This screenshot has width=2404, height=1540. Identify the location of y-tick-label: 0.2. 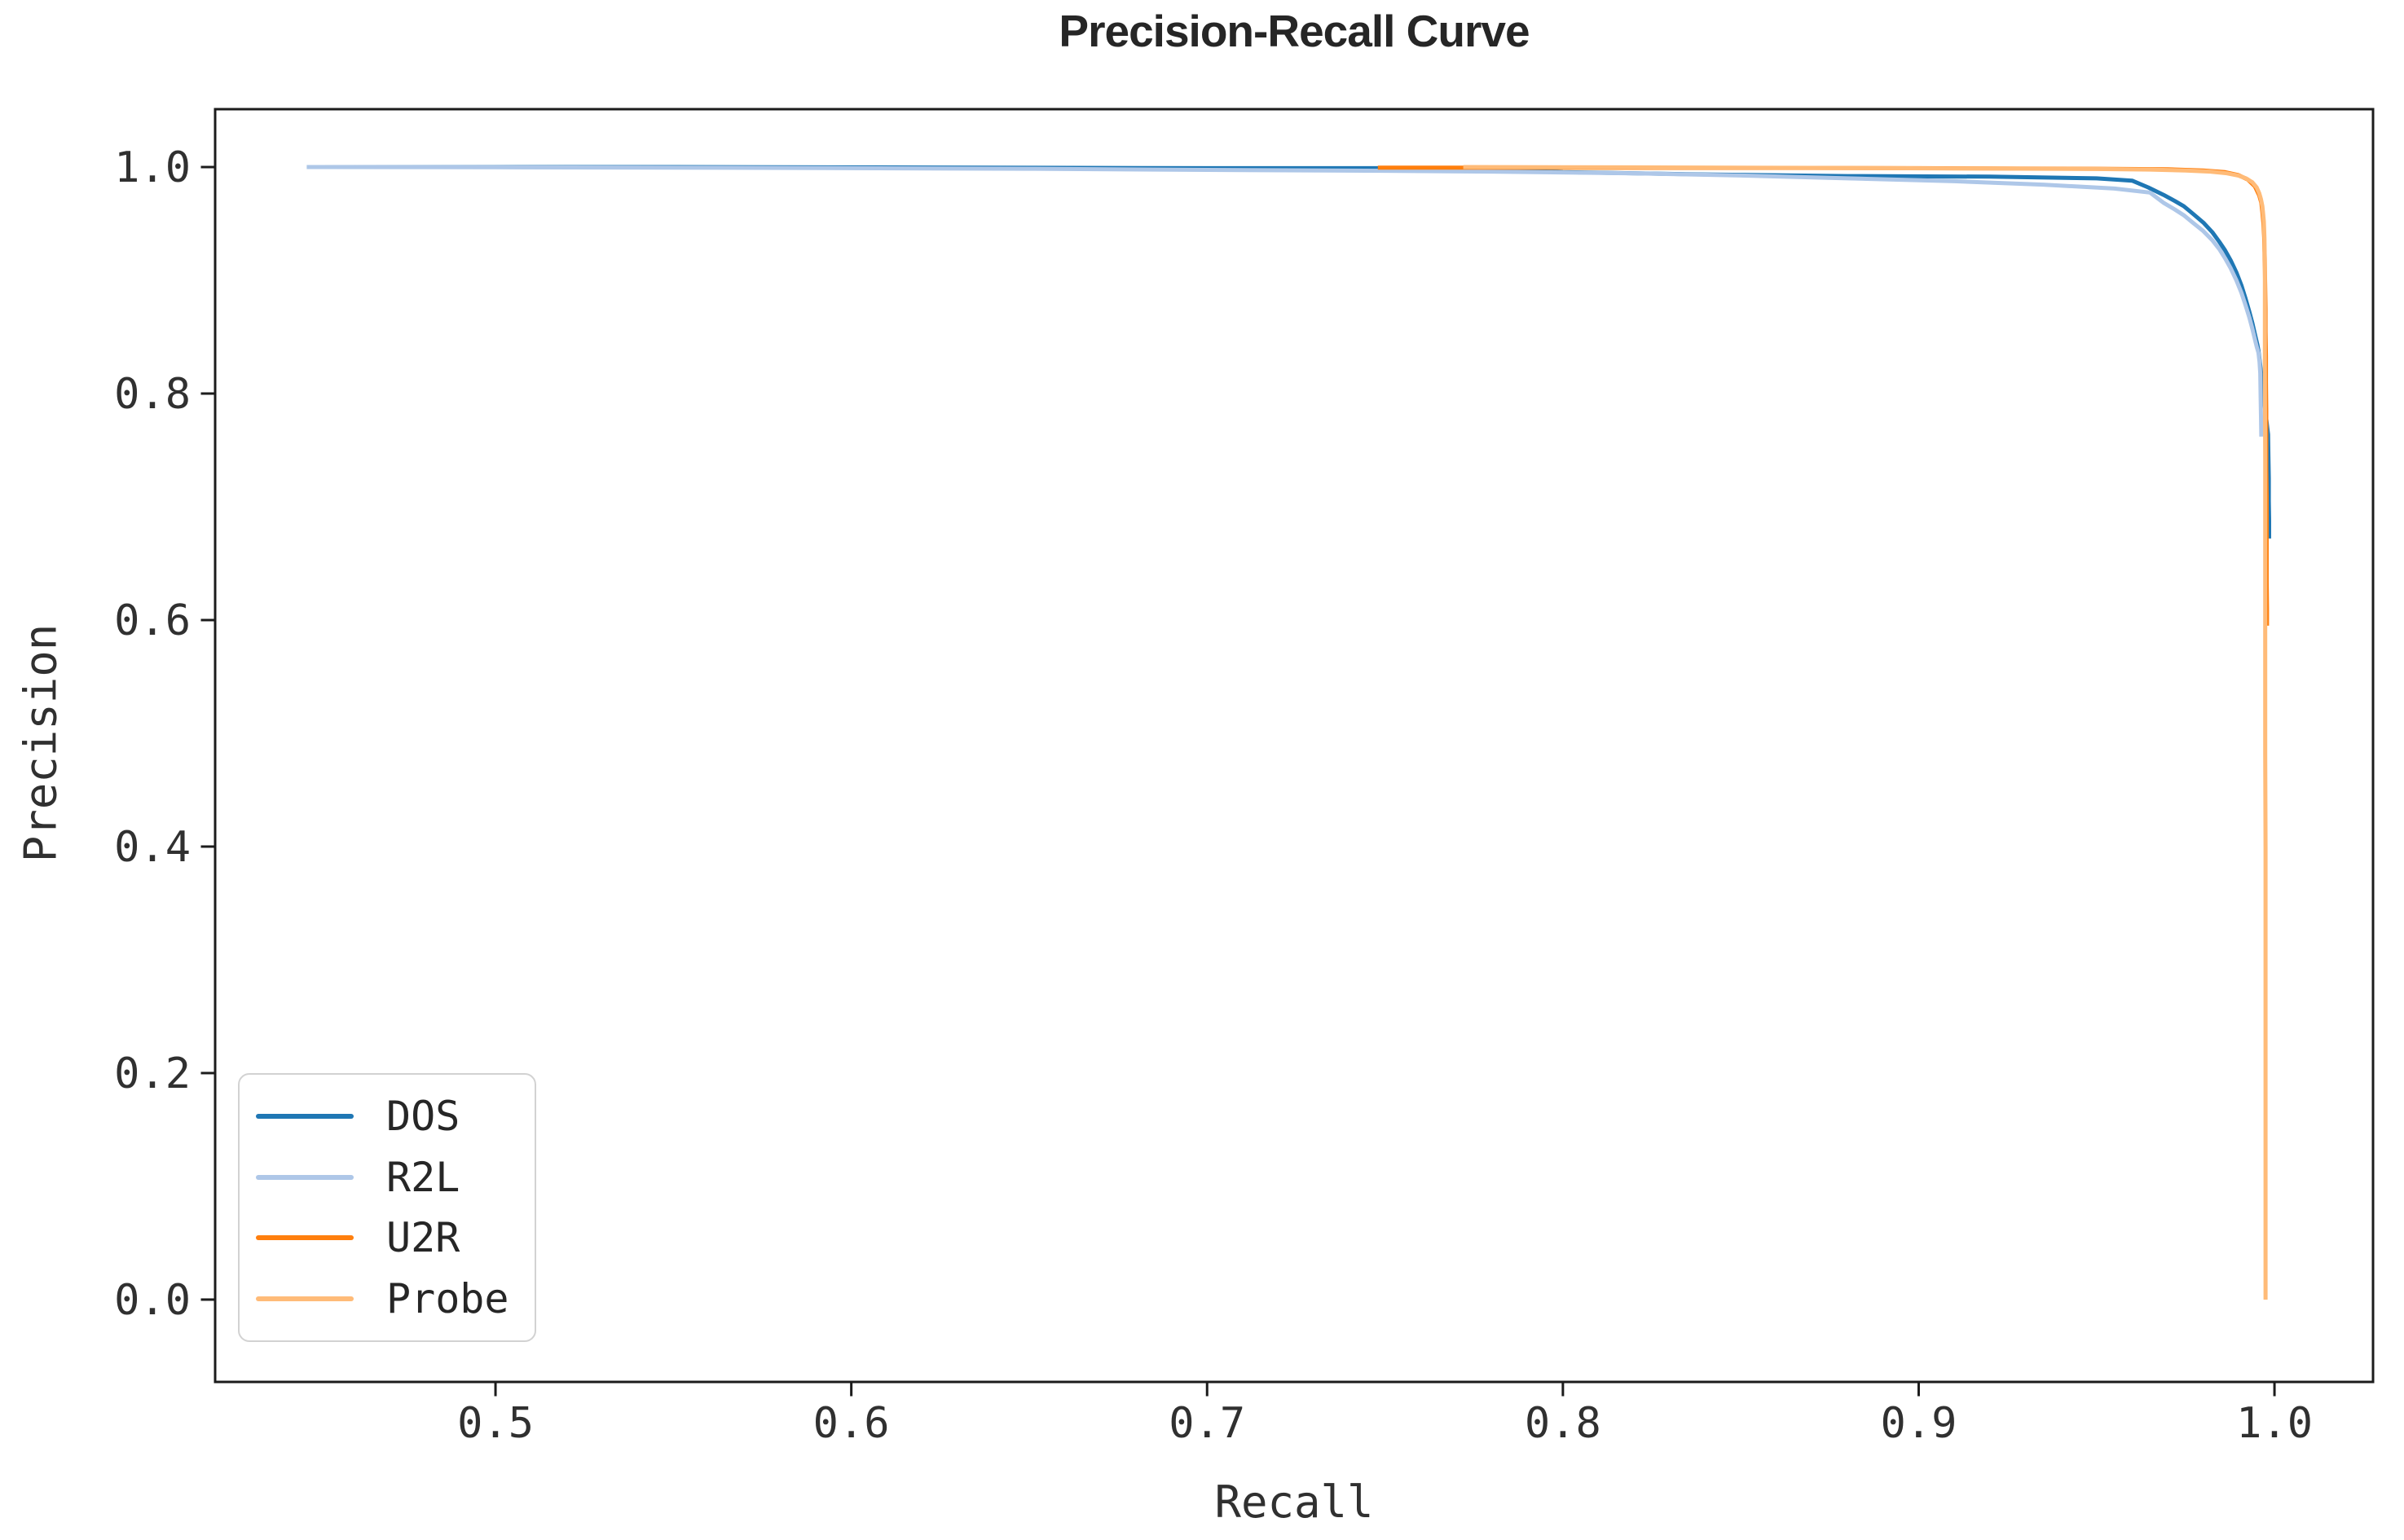
(152, 1073).